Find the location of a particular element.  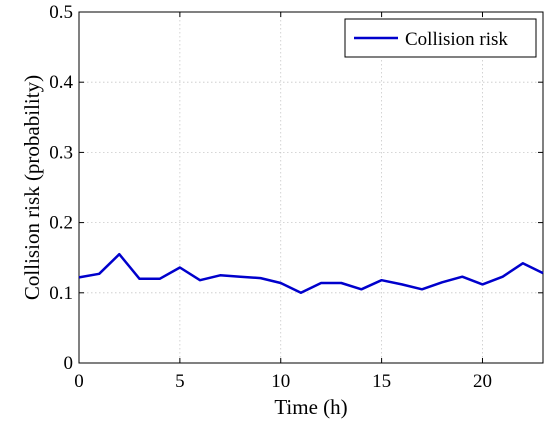

y-axis-label: Collision risk (probability) is located at coordinates (32, 187).